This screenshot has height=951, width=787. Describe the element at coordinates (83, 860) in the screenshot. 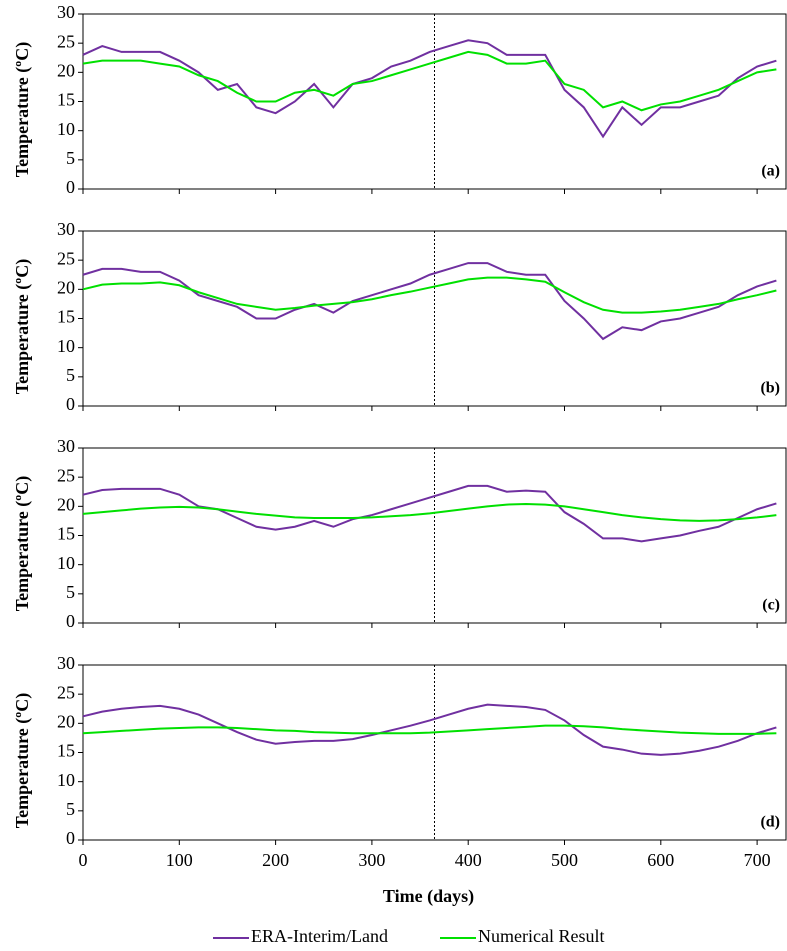

I see `x-tick-label: 0` at that location.